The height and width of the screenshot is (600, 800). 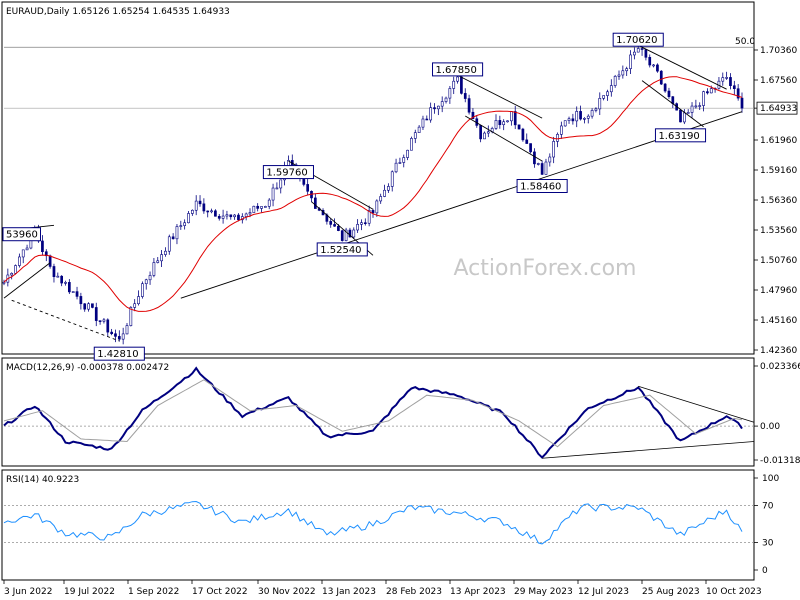 I want to click on x-tick-label: 19 Jul 2022, so click(x=89, y=592).